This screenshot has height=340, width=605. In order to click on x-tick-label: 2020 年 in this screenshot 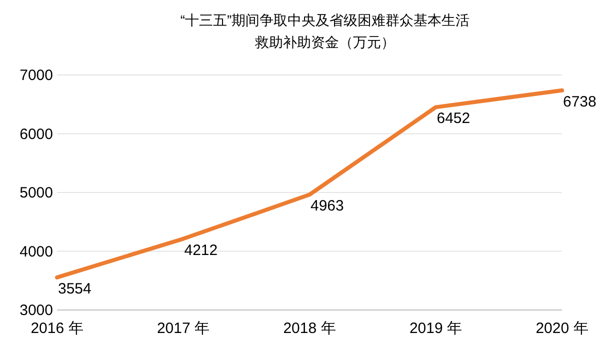, I will do `click(562, 328)`.